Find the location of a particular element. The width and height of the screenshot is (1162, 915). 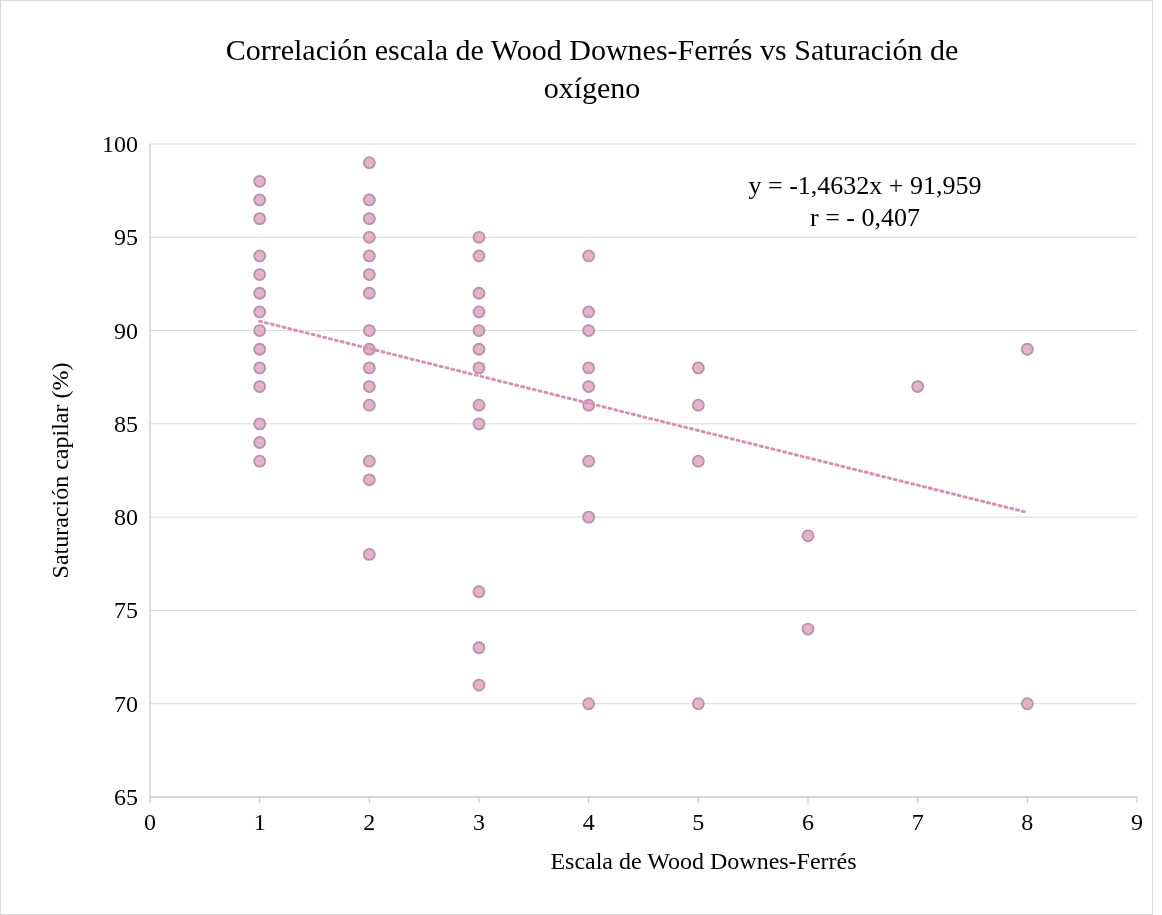

y-tick-label: 100 is located at coordinates (120, 144).